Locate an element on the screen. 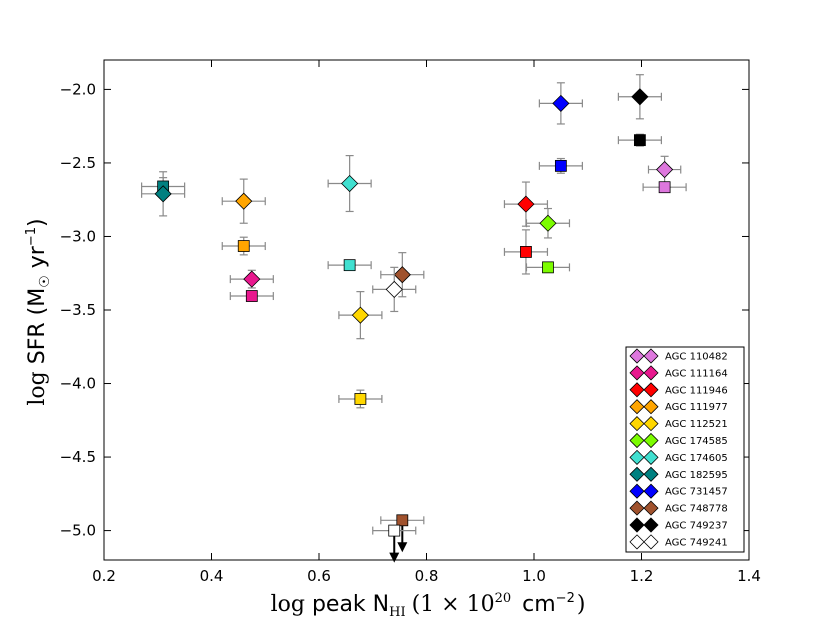 The image size is (830, 623). legend-entry: AGC 749237 is located at coordinates (678, 525).